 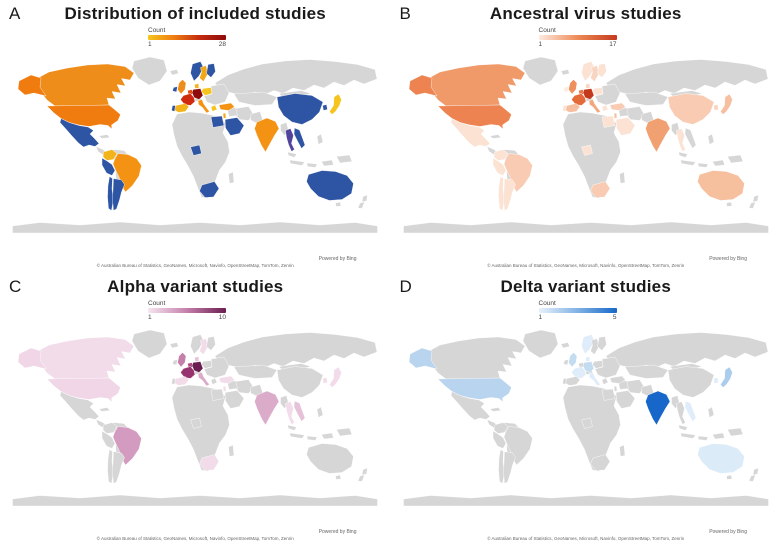 I want to click on legend-label: Count, so click(x=547, y=30).